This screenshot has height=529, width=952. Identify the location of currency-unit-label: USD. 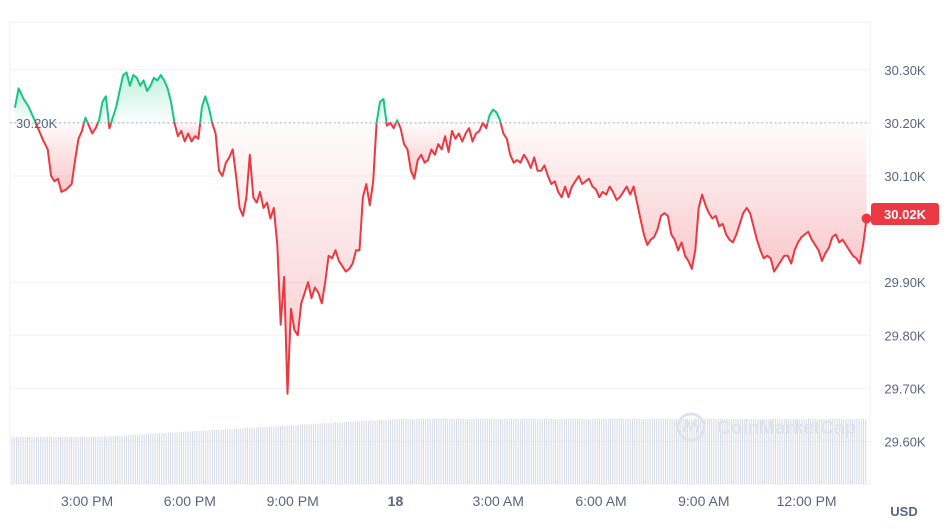
(903, 511).